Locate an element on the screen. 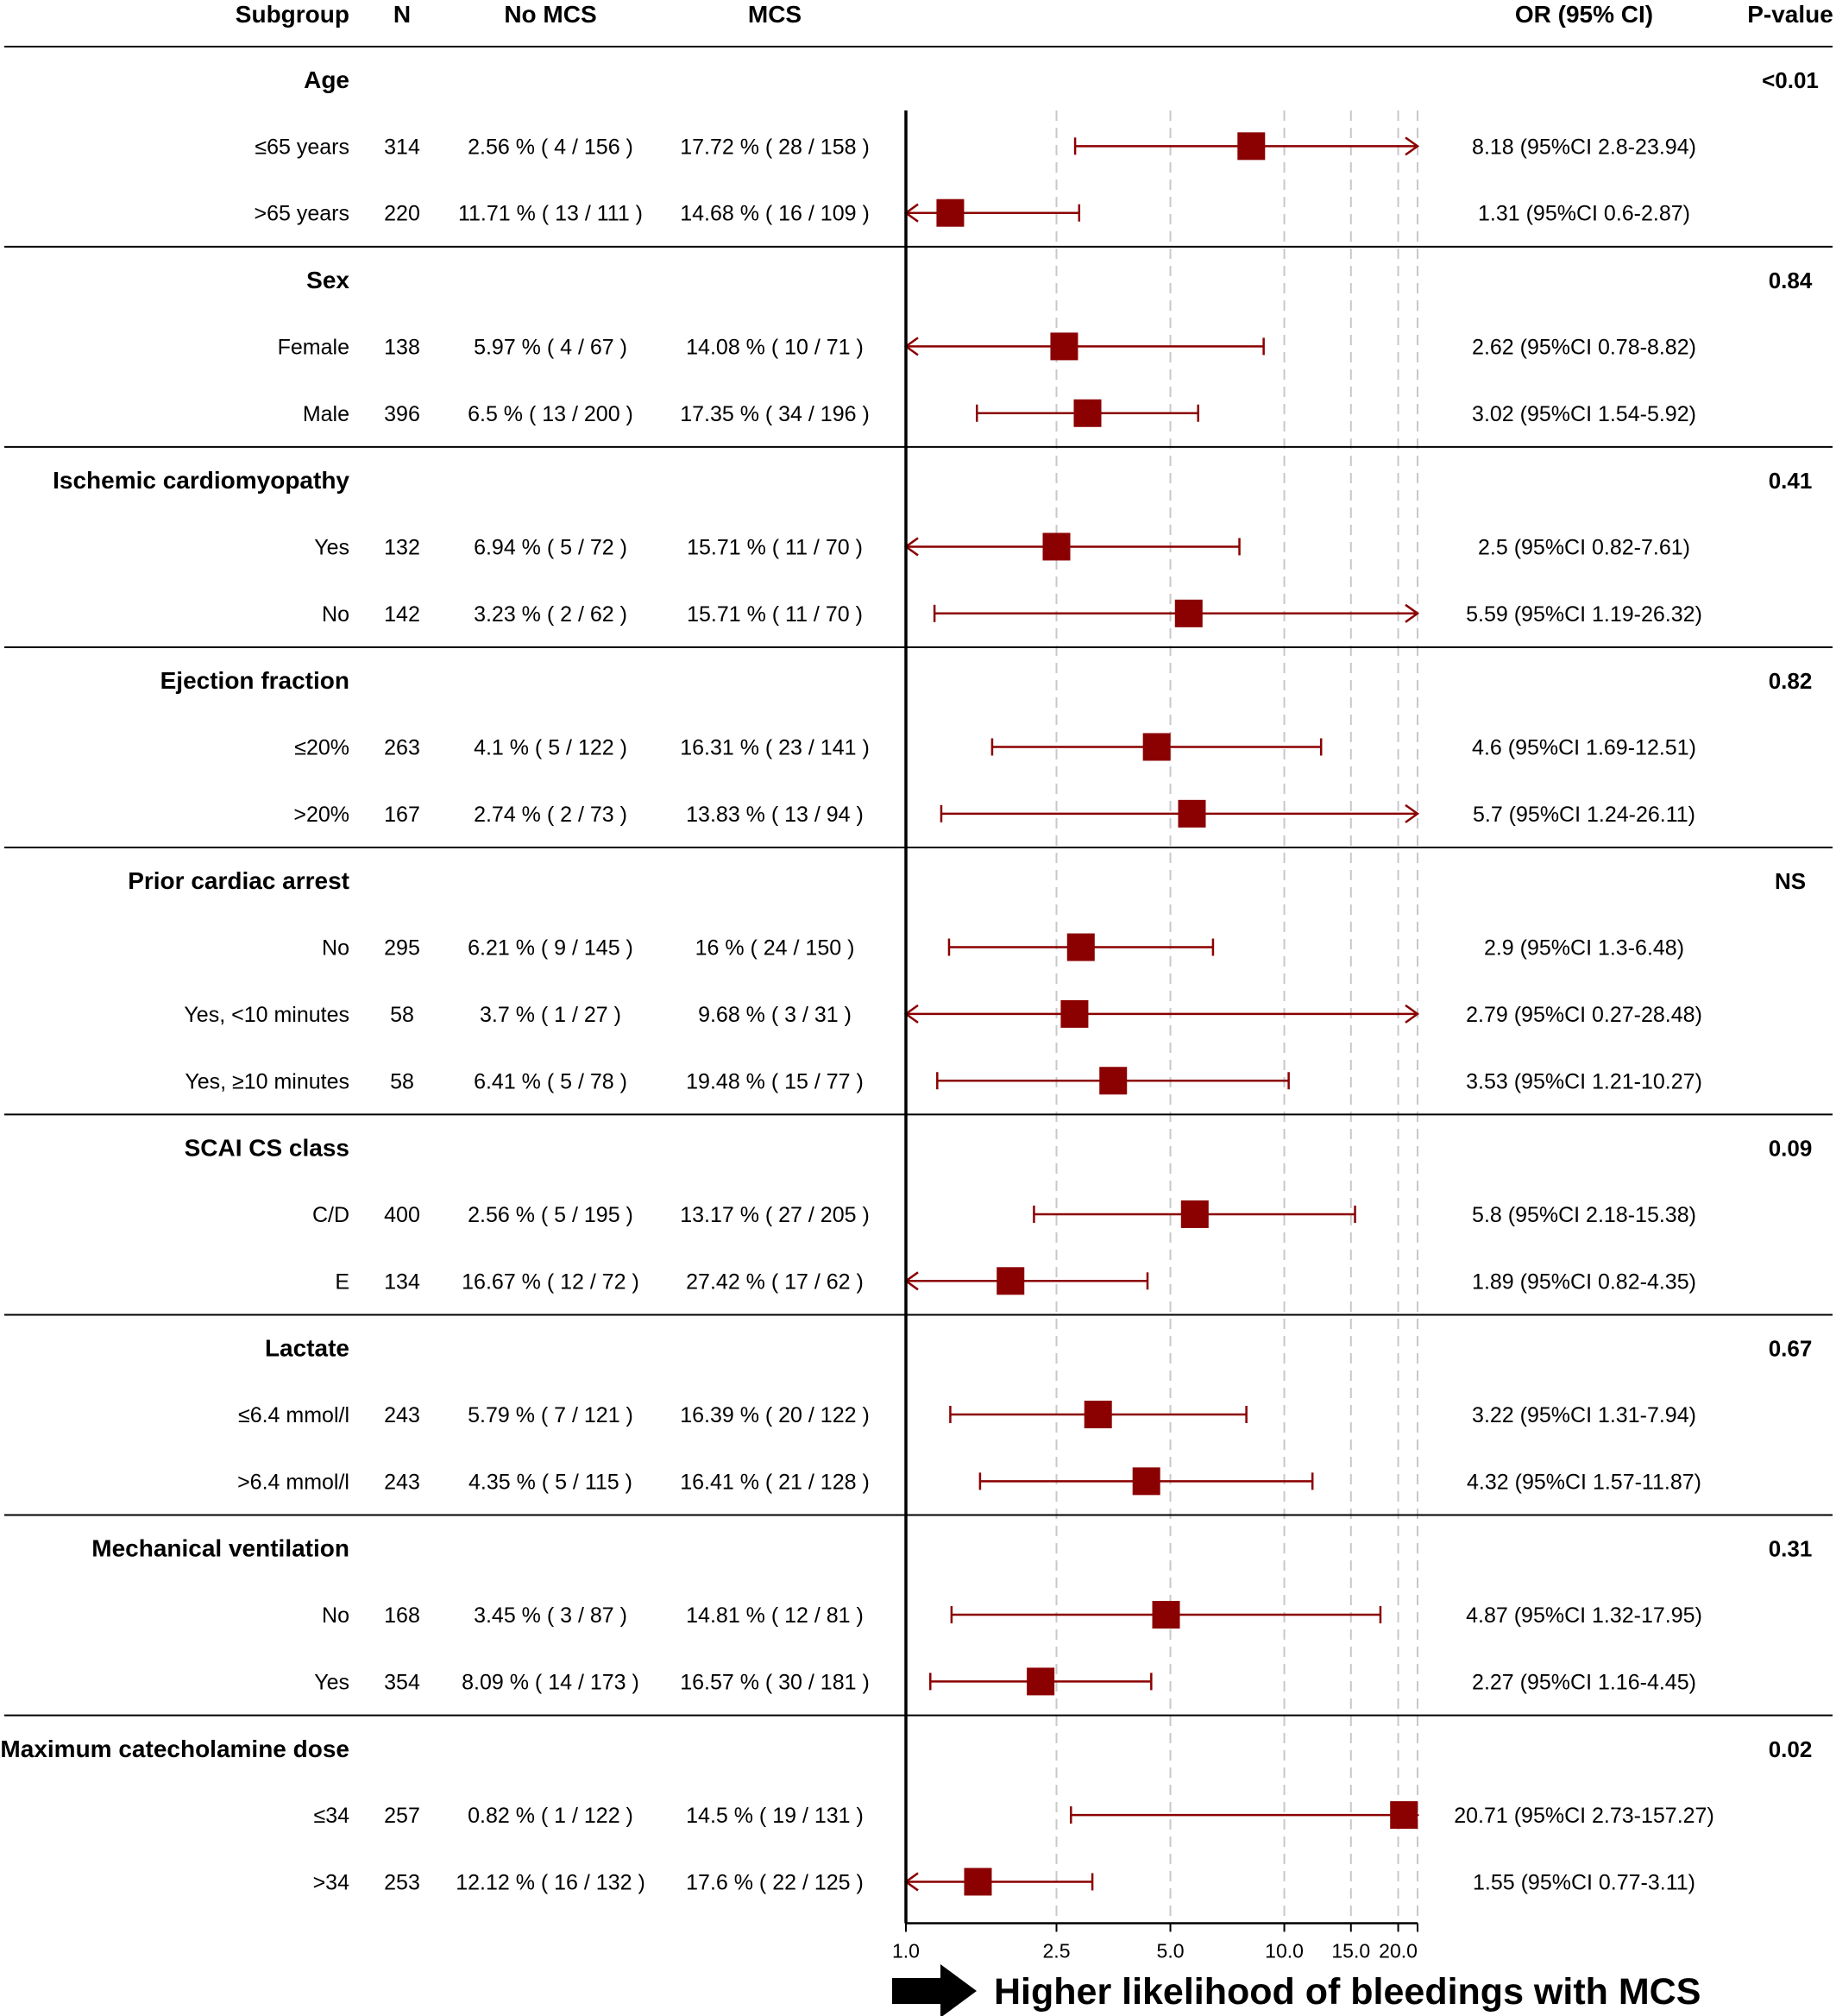  row-mcs: 13.83 % ( 13 / 94 ) is located at coordinates (775, 815).